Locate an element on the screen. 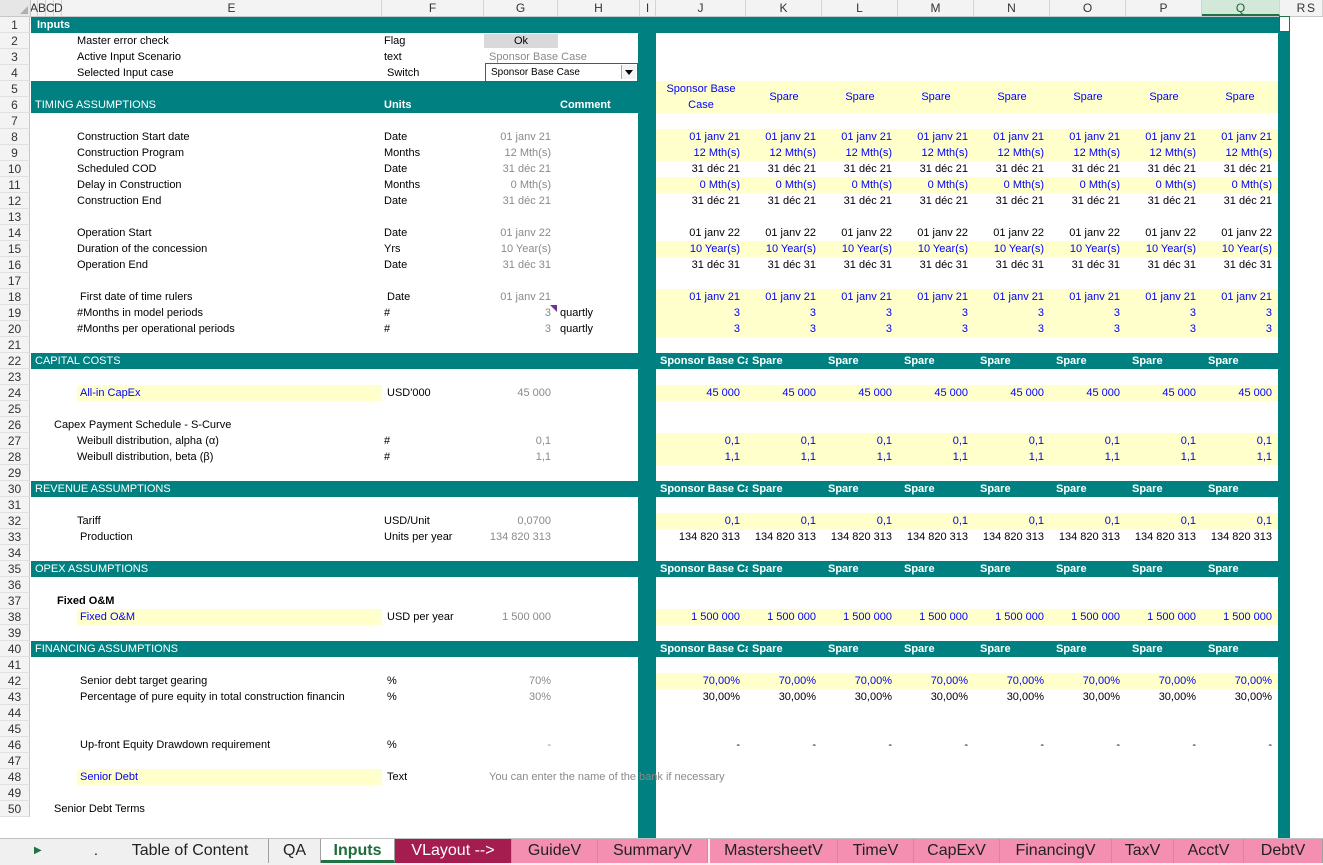 The height and width of the screenshot is (865, 1323). column-header: A is located at coordinates (34, 8).